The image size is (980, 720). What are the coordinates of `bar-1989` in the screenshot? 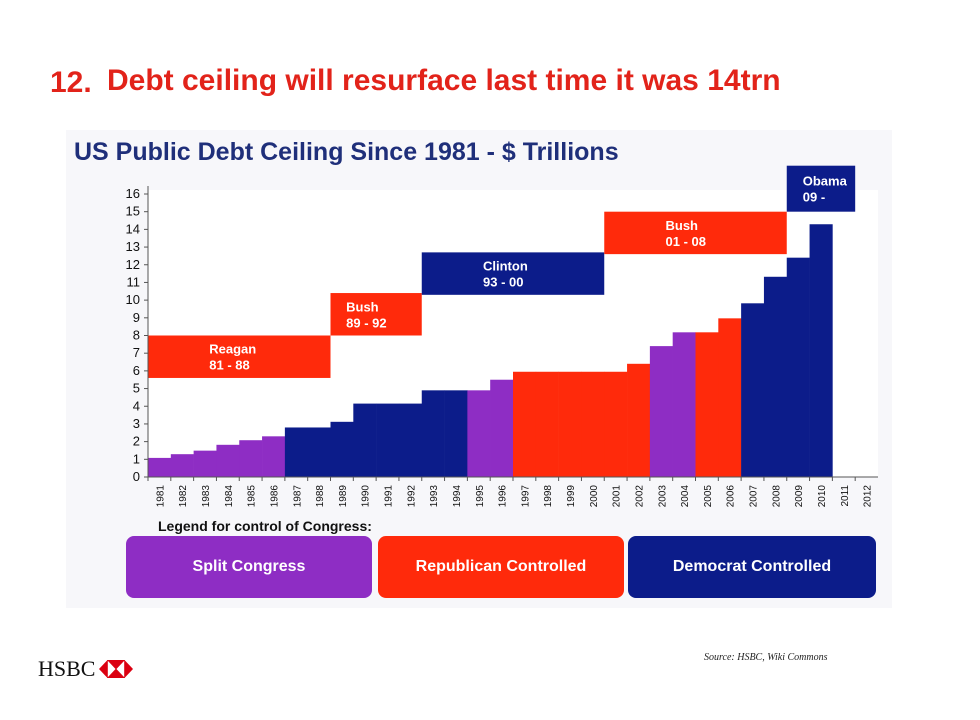 It's located at (342, 449).